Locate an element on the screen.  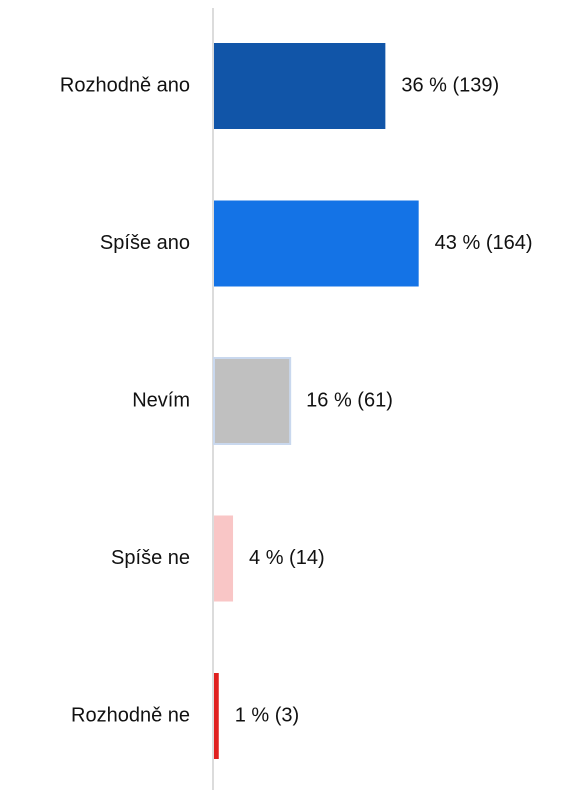
category-label: Spíše ne is located at coordinates (150, 558).